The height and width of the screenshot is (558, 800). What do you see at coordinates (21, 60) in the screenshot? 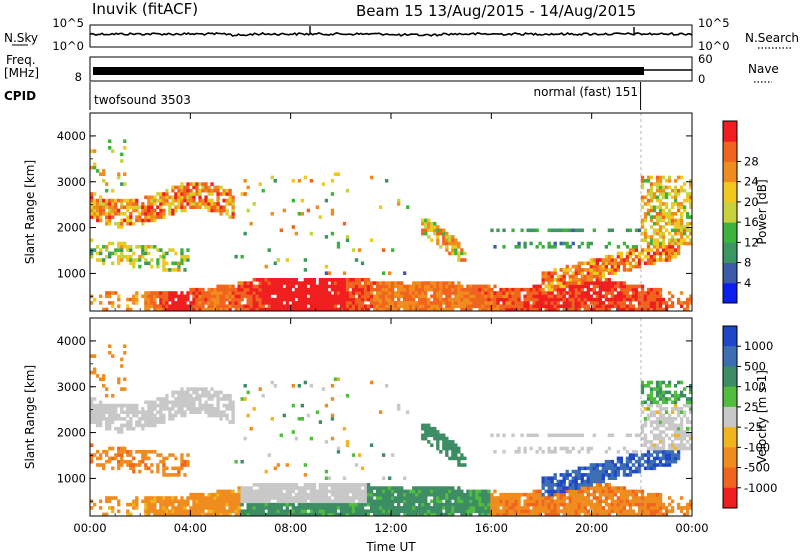
I see `freq-label: Freq.` at bounding box center [21, 60].